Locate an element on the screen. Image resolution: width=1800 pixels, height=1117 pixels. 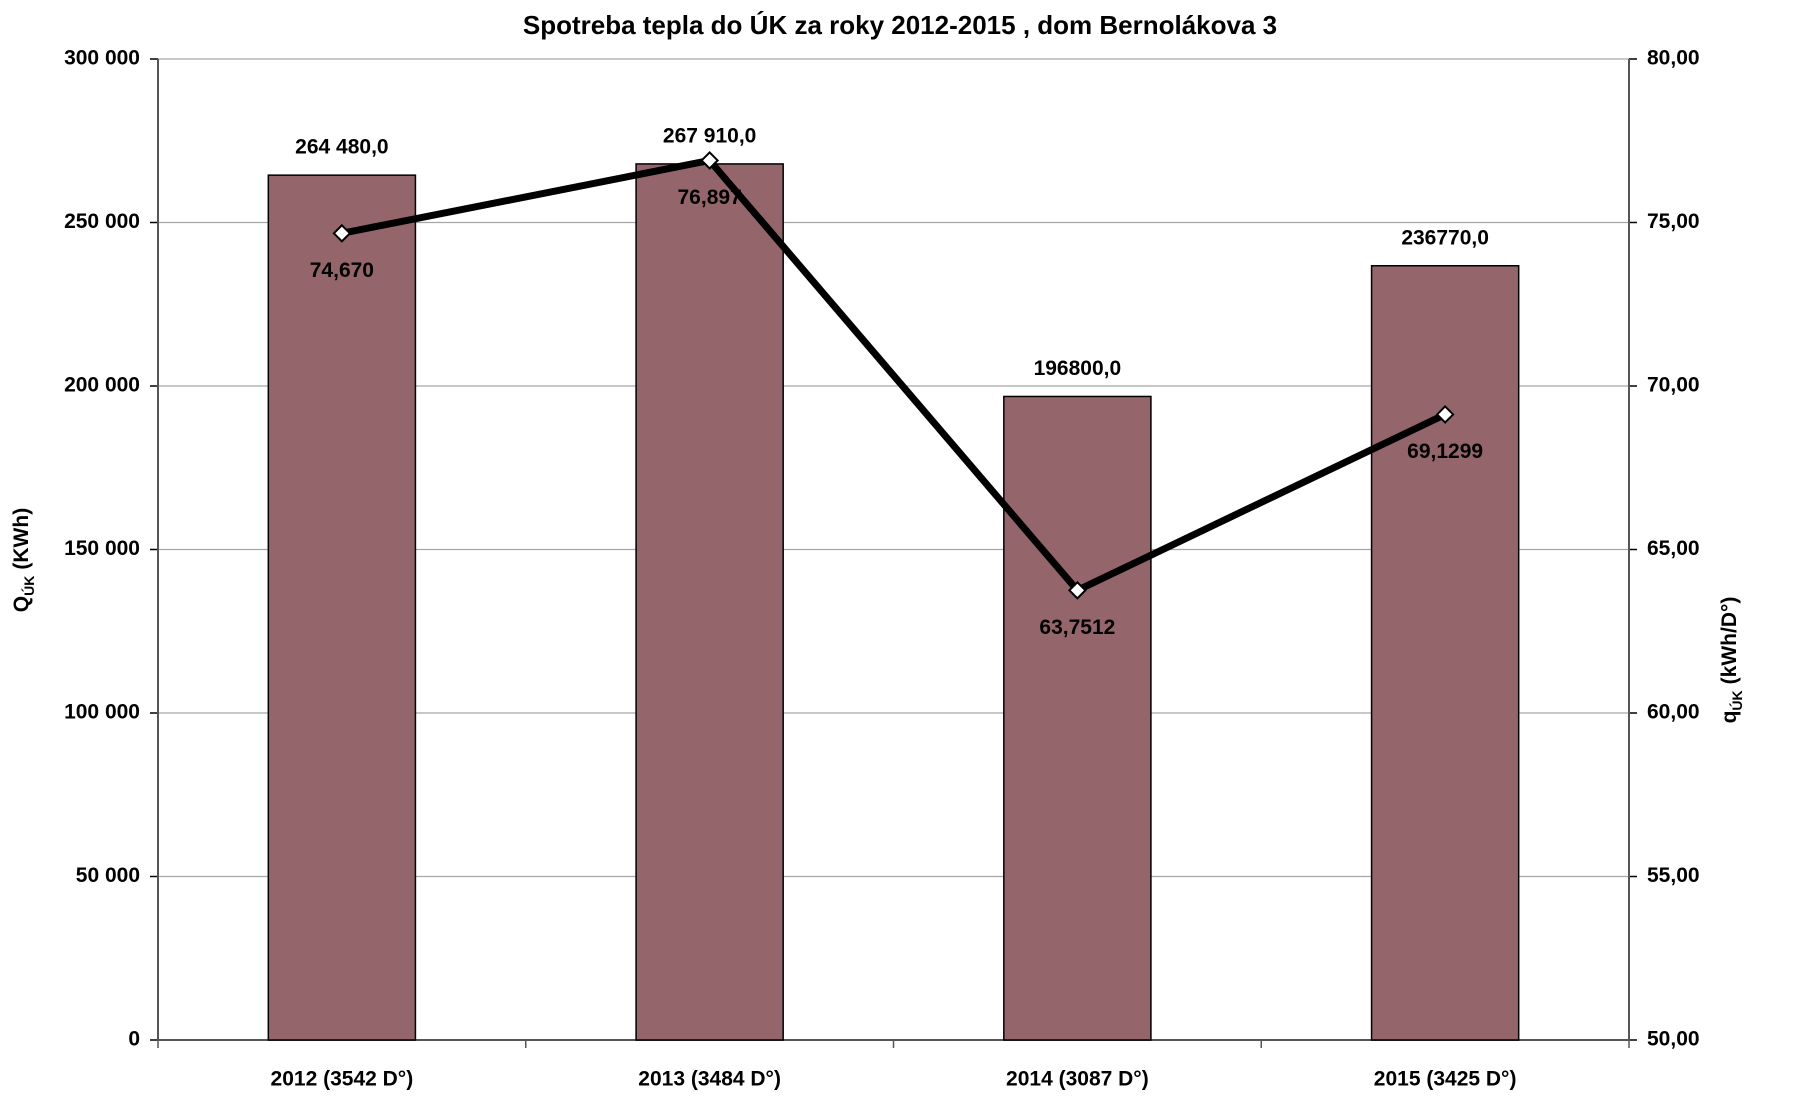
x-tick-label: 2013 (3484 D°) is located at coordinates (709, 1079).